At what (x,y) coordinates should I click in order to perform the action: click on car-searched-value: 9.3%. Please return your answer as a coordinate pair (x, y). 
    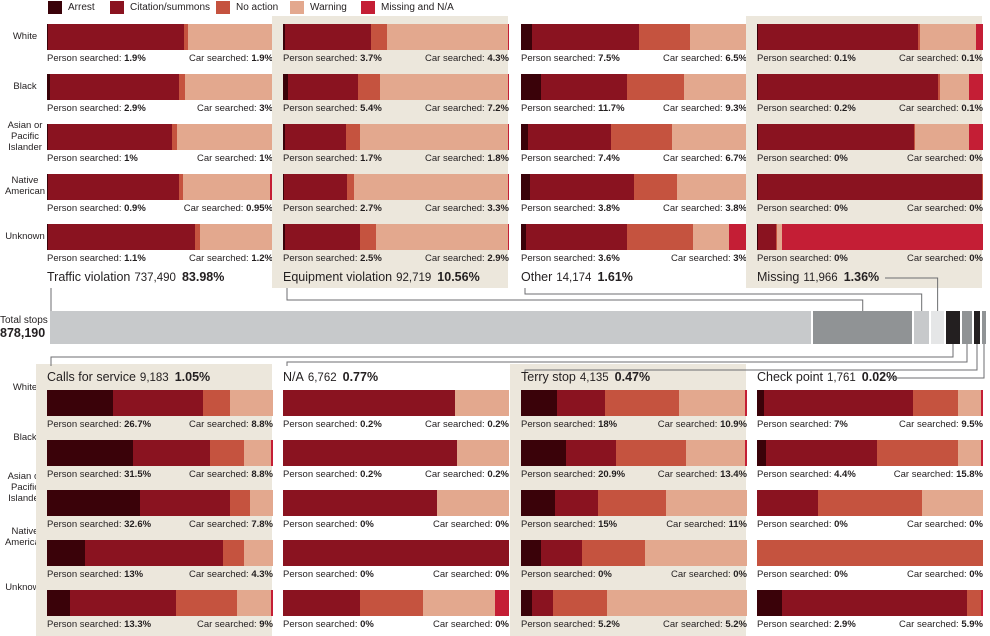
    Looking at the image, I should click on (736, 108).